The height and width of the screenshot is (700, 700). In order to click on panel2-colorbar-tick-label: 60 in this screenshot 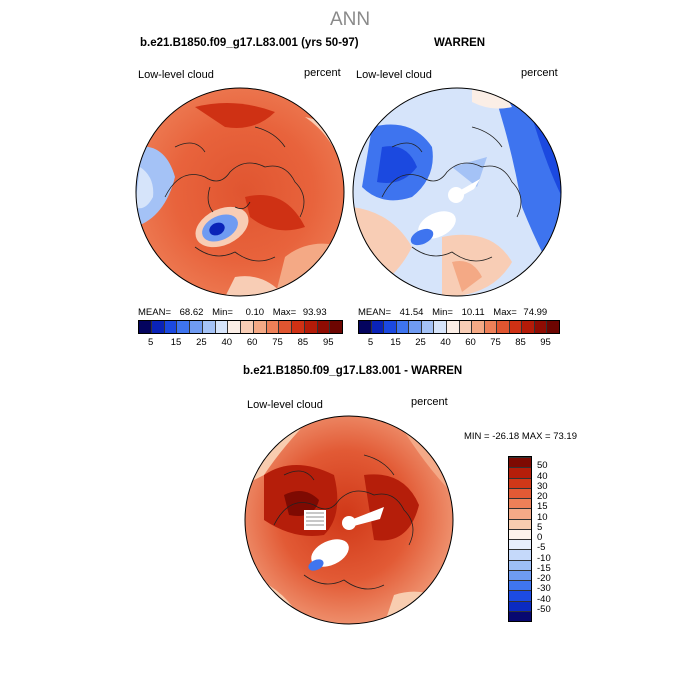, I will do `click(470, 342)`.